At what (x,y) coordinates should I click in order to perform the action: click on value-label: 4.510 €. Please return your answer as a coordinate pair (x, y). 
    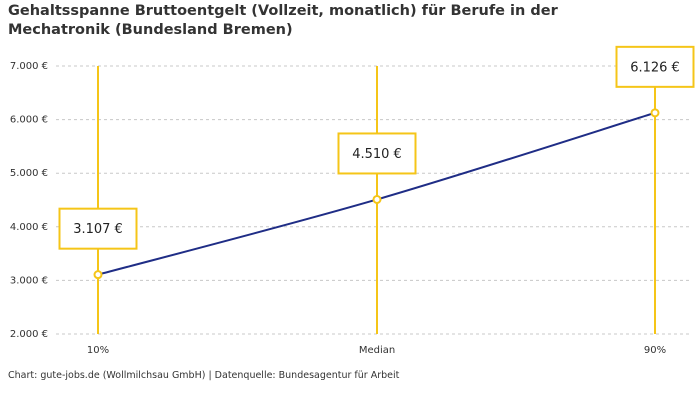
    Looking at the image, I should click on (377, 154).